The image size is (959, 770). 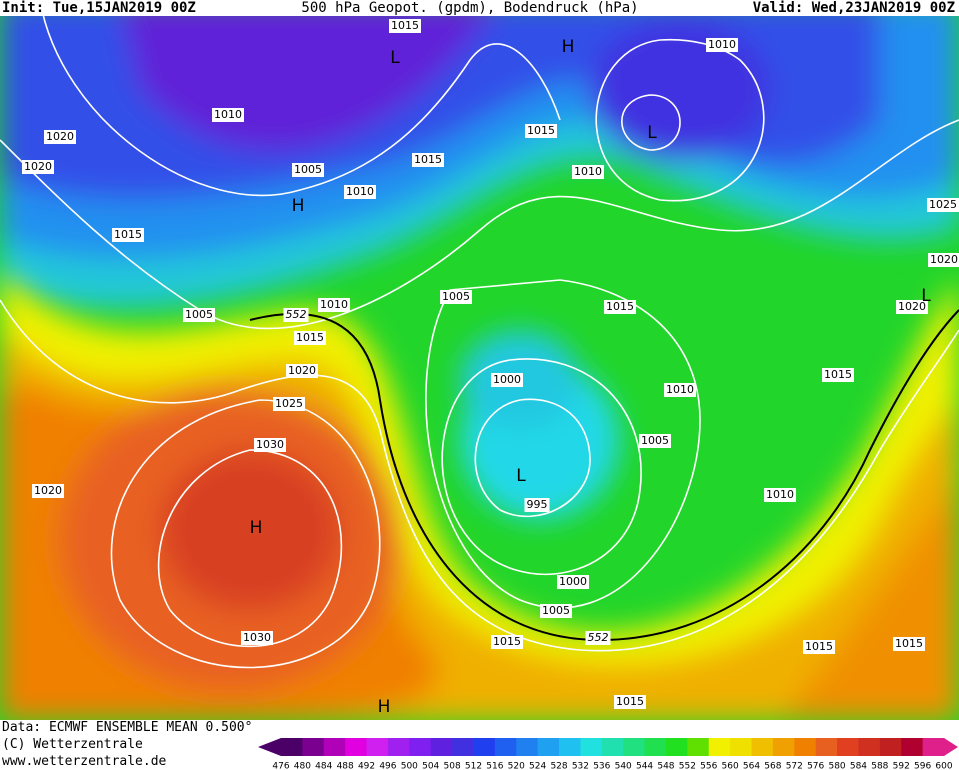 What do you see at coordinates (473, 766) in the screenshot?
I see `colorbar-label: 512` at bounding box center [473, 766].